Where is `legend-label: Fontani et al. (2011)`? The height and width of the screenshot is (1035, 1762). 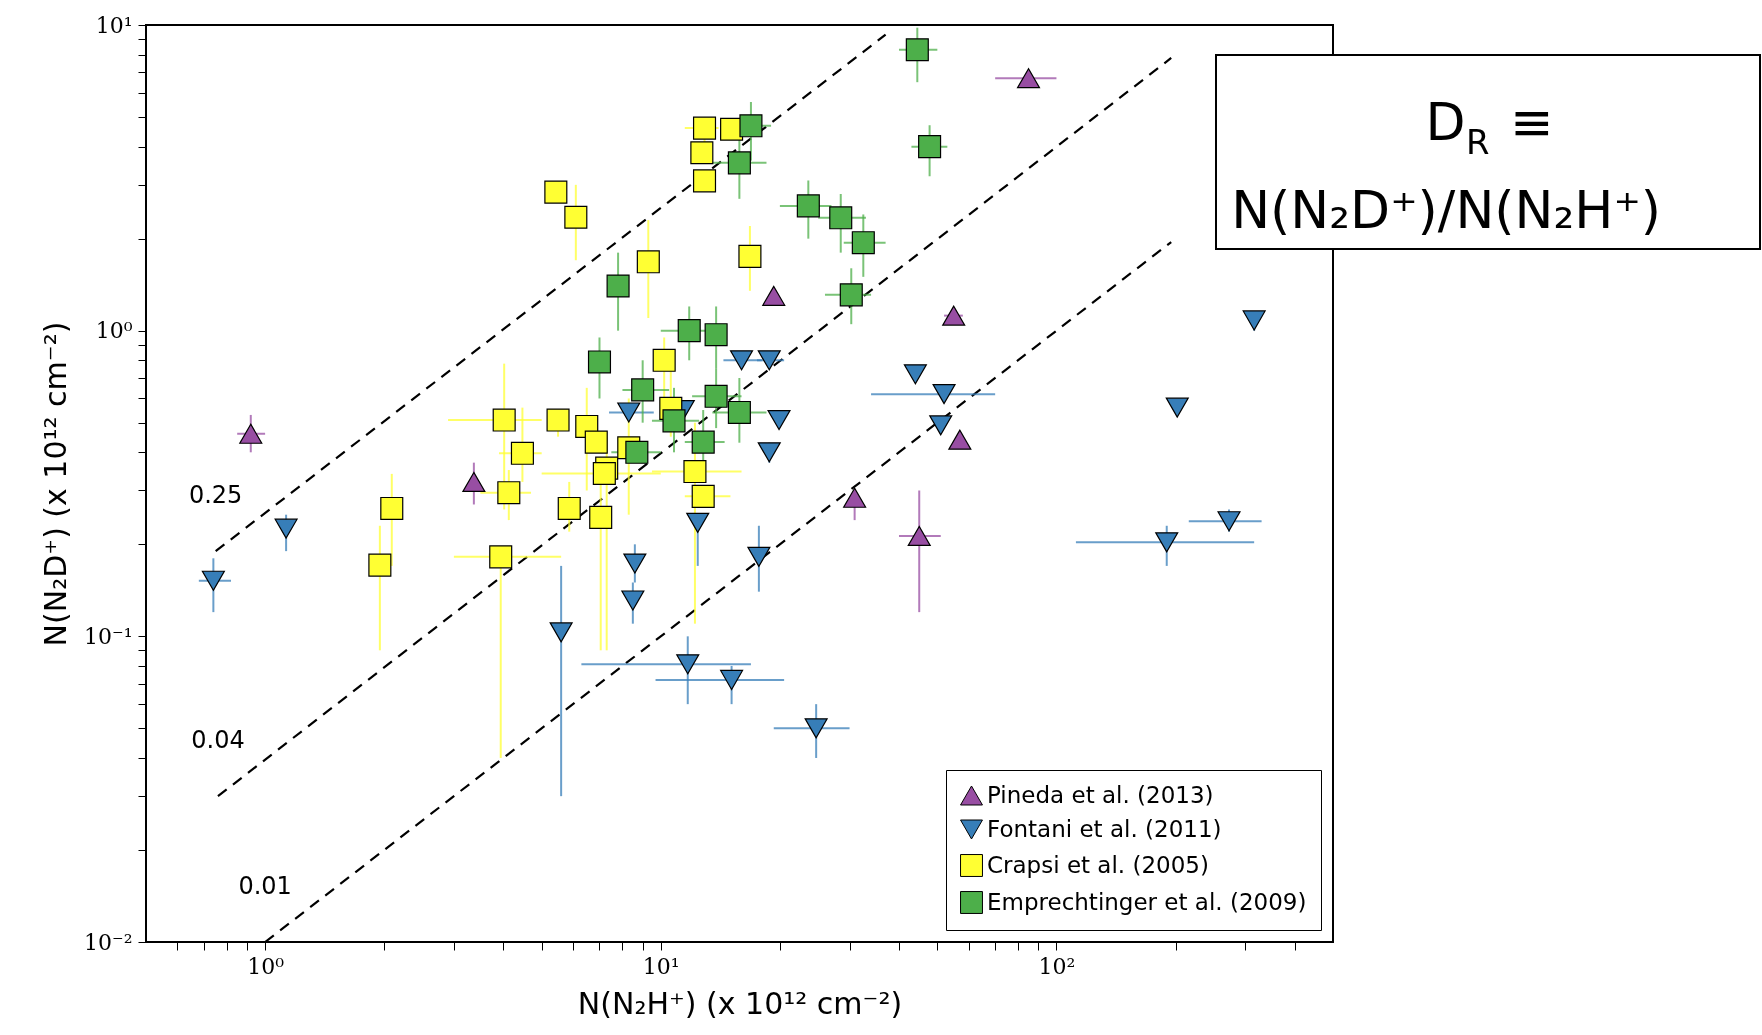 legend-label: Fontani et al. (2011) is located at coordinates (1104, 828).